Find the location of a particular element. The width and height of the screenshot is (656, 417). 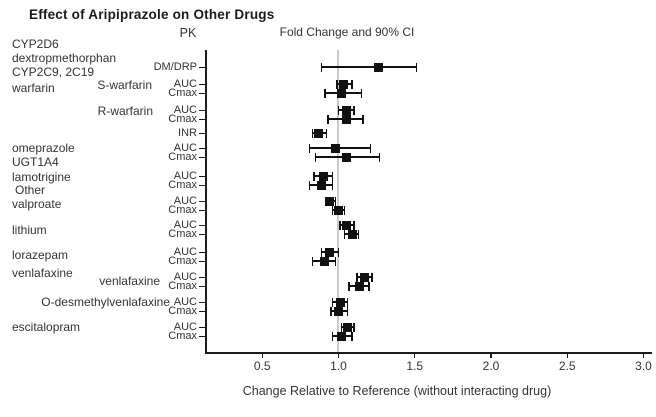

reference-line is located at coordinates (338, 201).